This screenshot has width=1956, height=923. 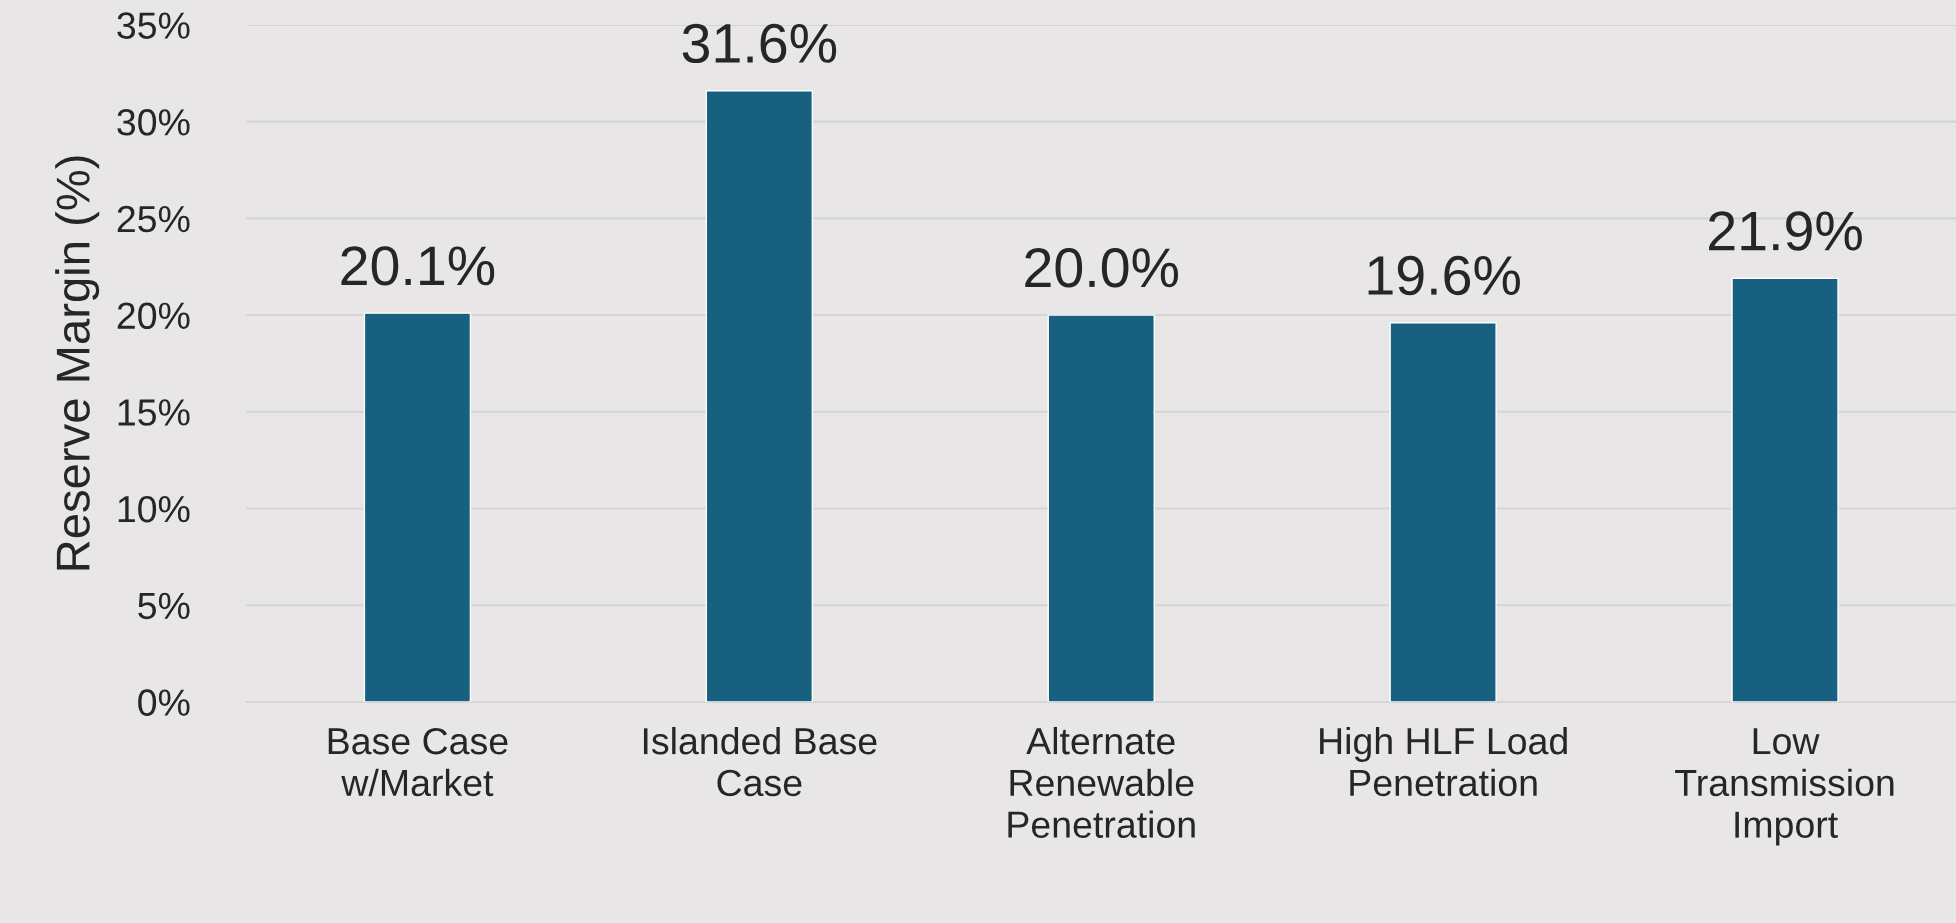 What do you see at coordinates (1784, 787) in the screenshot?
I see `x-tick-label: Low Transmission Import` at bounding box center [1784, 787].